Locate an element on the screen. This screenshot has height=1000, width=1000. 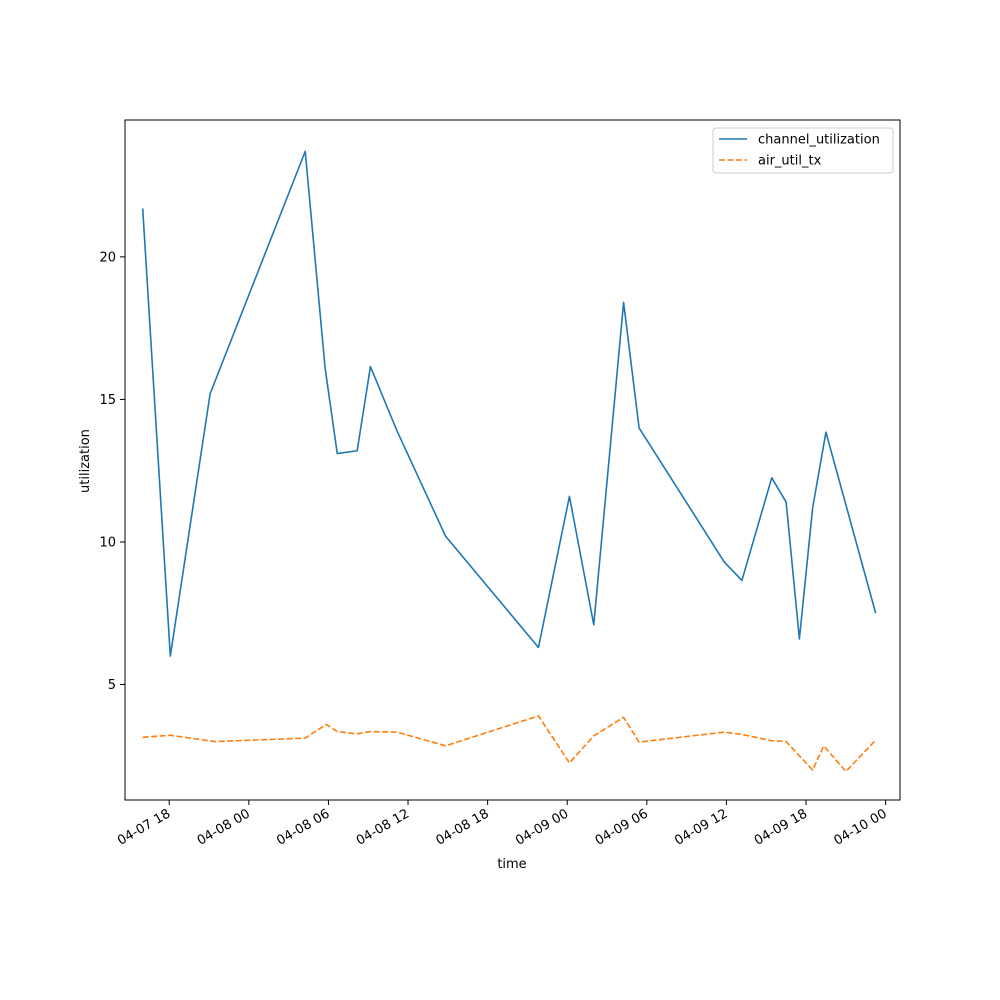
legend-label: channel_utilization is located at coordinates (819, 140).